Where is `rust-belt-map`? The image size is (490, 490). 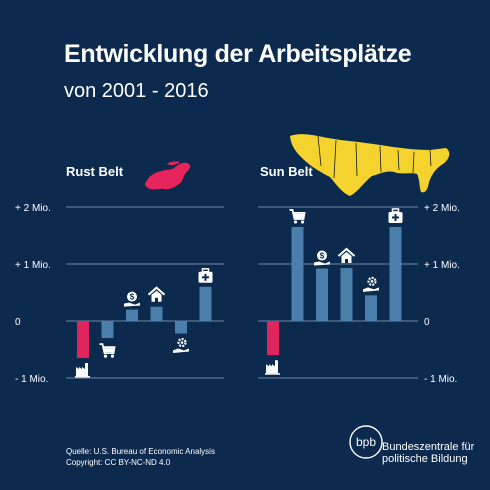
rust-belt-map is located at coordinates (167, 175).